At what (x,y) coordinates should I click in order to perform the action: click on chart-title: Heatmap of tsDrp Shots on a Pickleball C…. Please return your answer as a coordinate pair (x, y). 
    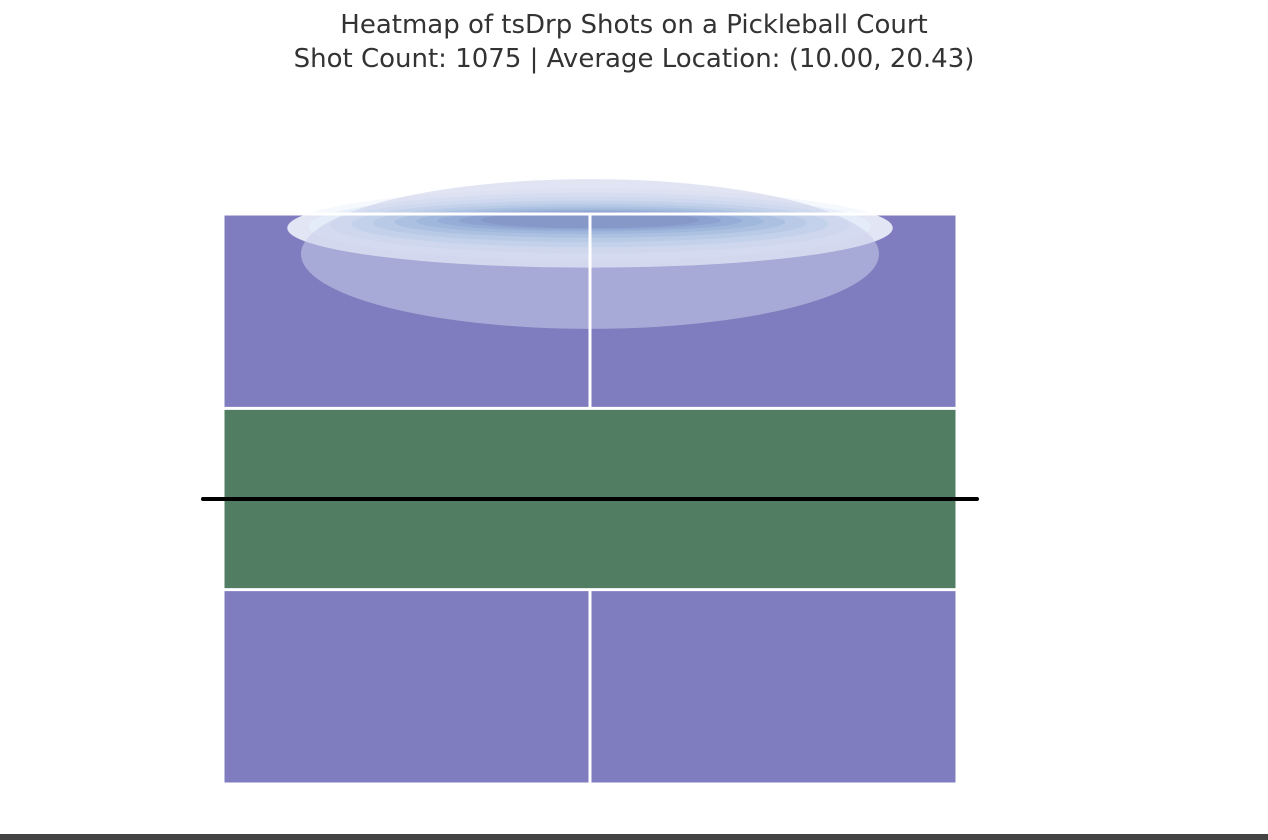
    Looking at the image, I should click on (634, 25).